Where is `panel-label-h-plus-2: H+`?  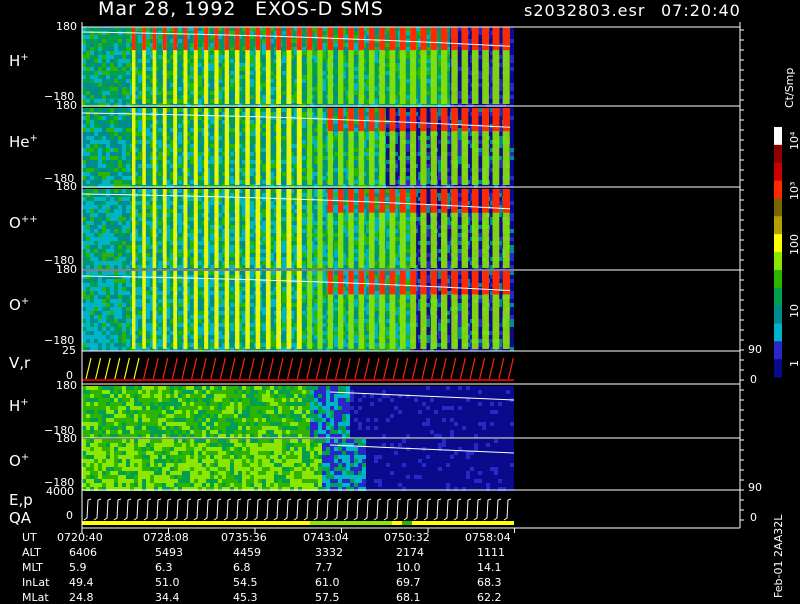 panel-label-h-plus-2: H+ is located at coordinates (19, 406).